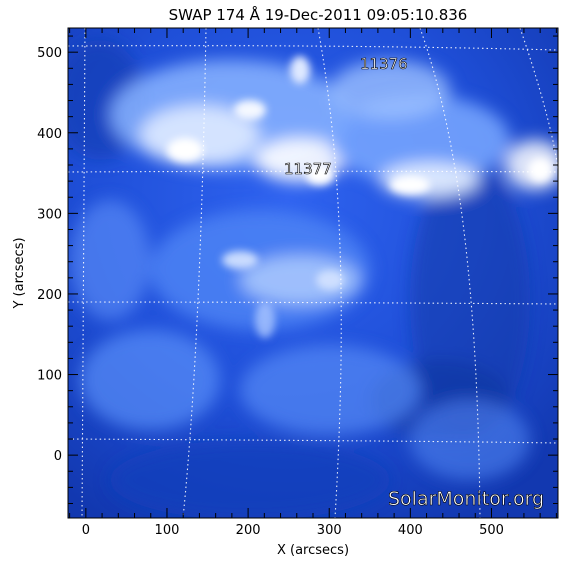  What do you see at coordinates (19, 273) in the screenshot?
I see `y-axis-label: Y (arcsecs)` at bounding box center [19, 273].